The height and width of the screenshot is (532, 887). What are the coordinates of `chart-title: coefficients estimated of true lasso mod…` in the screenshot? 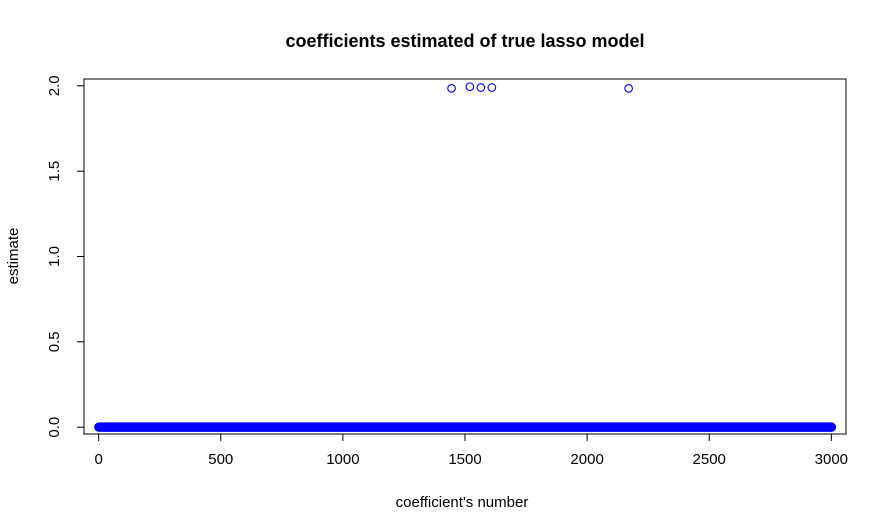 It's located at (464, 41).